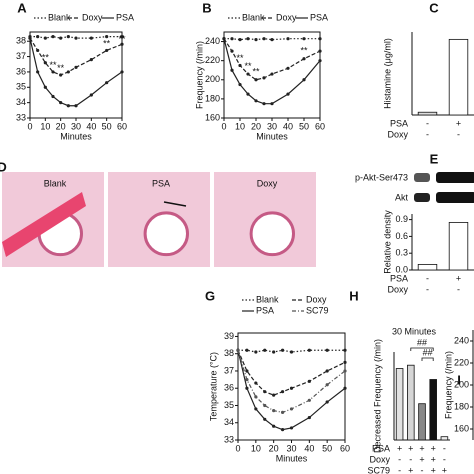 The width and height of the screenshot is (474, 474). I want to click on legend-label: PSA, so click(125, 17).